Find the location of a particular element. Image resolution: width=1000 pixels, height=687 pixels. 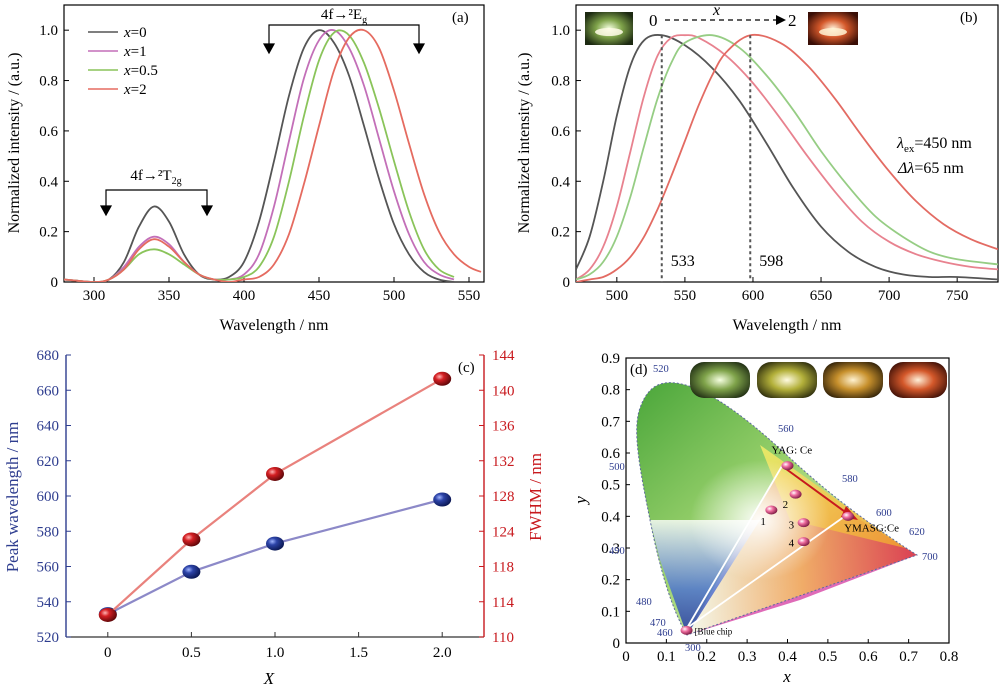

panel-d-ytick-label: 0.5 is located at coordinates (610, 486).